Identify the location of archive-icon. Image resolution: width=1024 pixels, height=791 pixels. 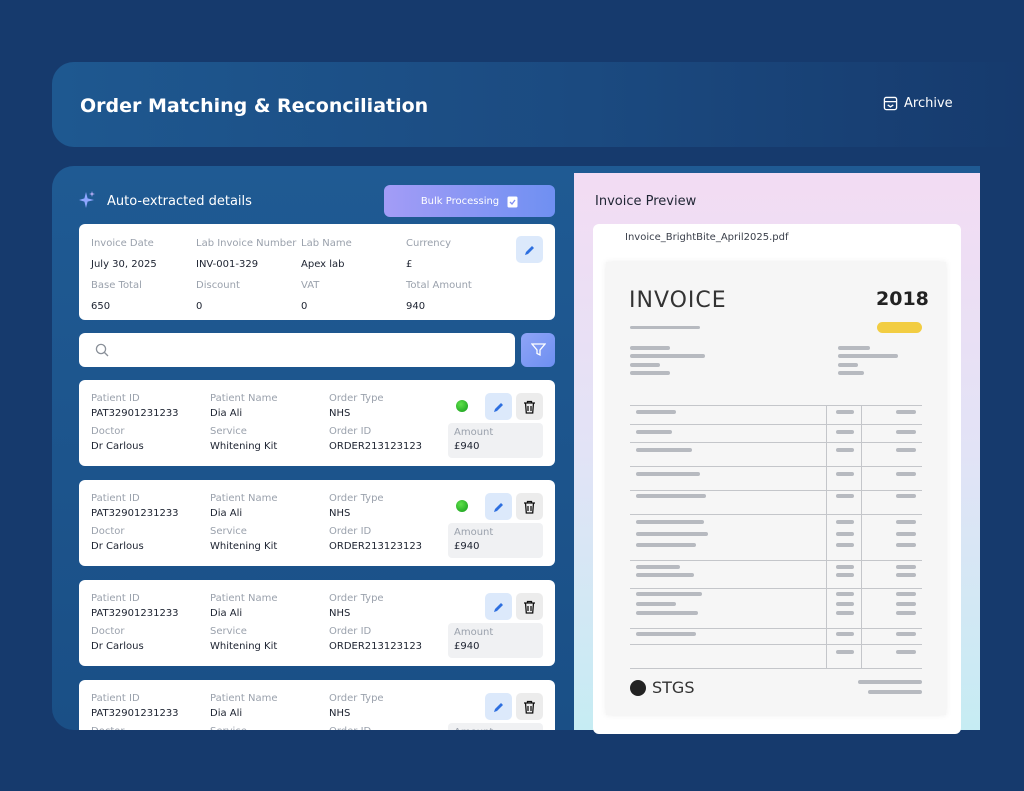
(890, 103).